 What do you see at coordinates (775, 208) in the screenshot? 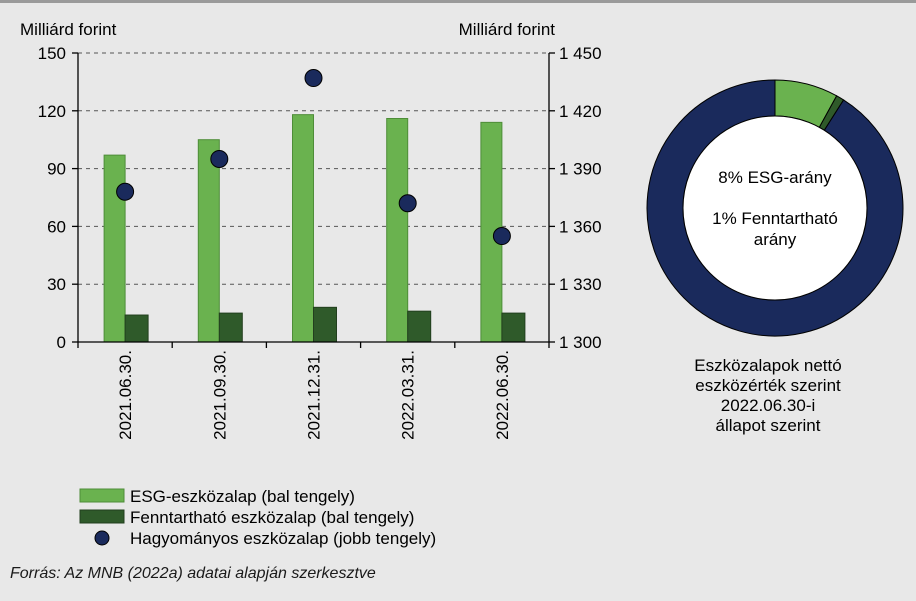
I see `donut-hole` at bounding box center [775, 208].